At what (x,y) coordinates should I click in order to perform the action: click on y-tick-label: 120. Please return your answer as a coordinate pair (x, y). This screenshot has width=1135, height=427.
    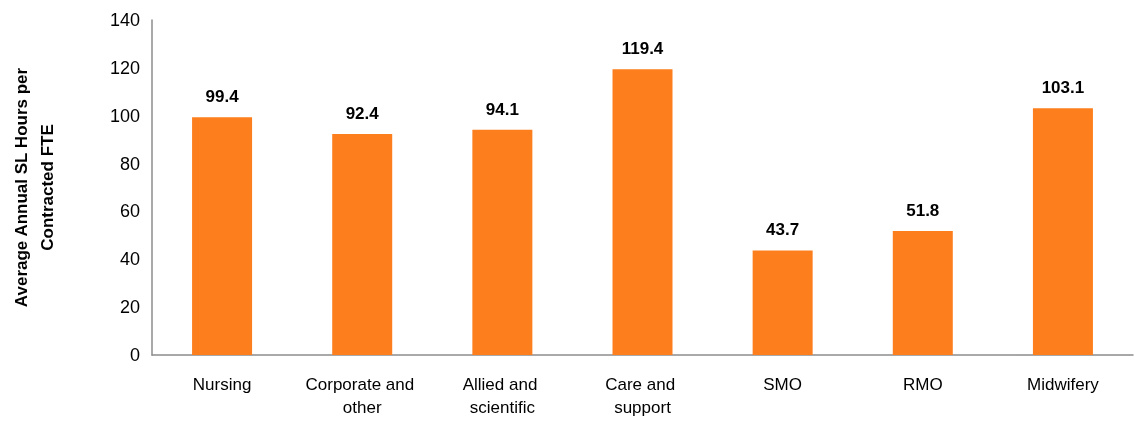
    Looking at the image, I should click on (124, 67).